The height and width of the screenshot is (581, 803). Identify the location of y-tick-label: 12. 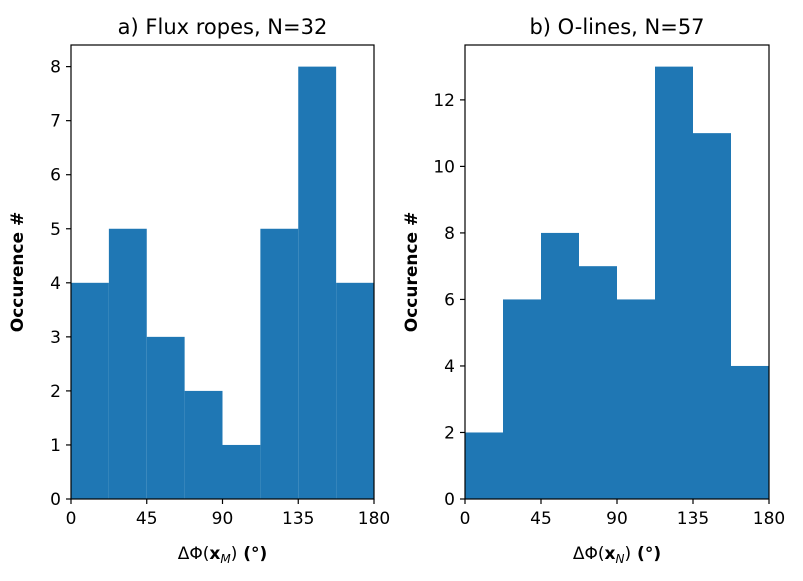
(444, 101).